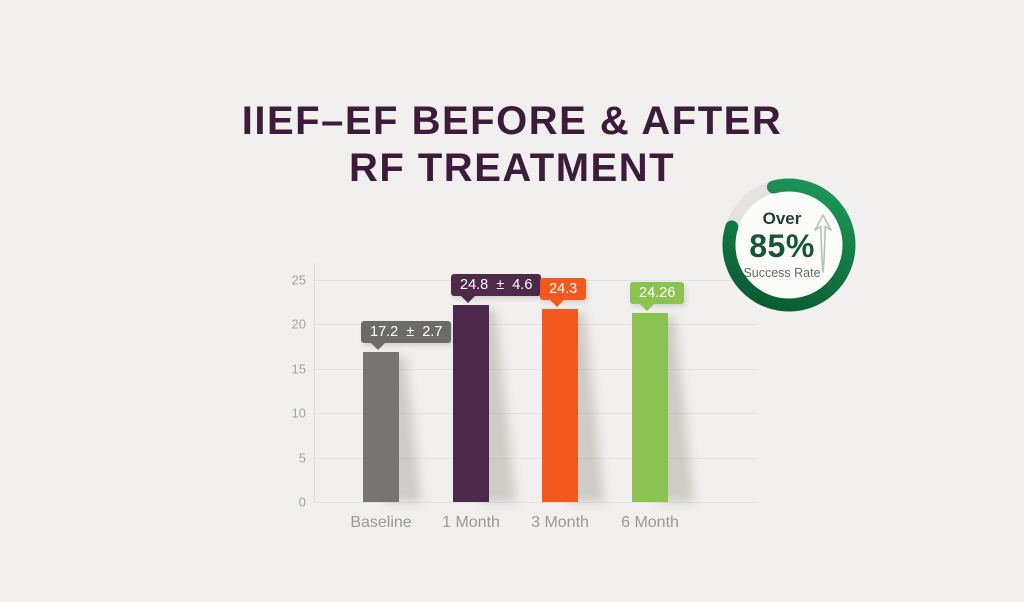  What do you see at coordinates (650, 522) in the screenshot?
I see `x-axis-label: 6 Month` at bounding box center [650, 522].